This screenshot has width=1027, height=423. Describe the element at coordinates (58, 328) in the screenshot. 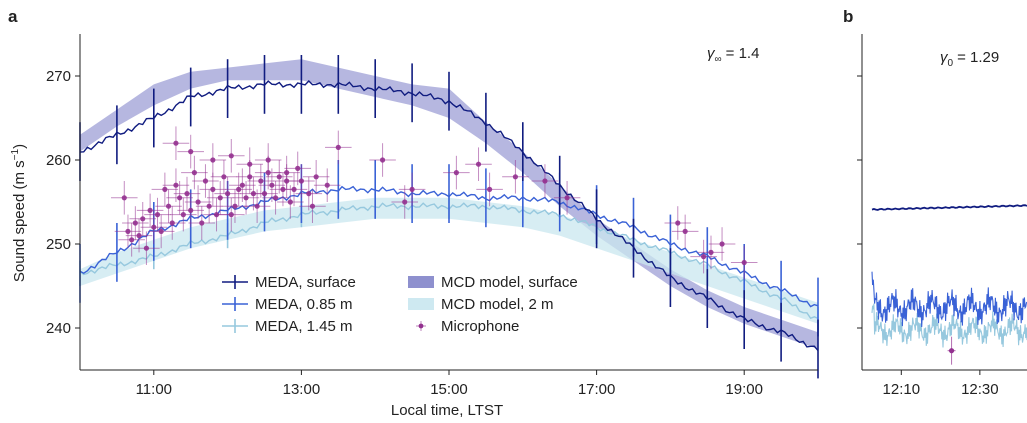

I see `y-tick-label: 240` at that location.